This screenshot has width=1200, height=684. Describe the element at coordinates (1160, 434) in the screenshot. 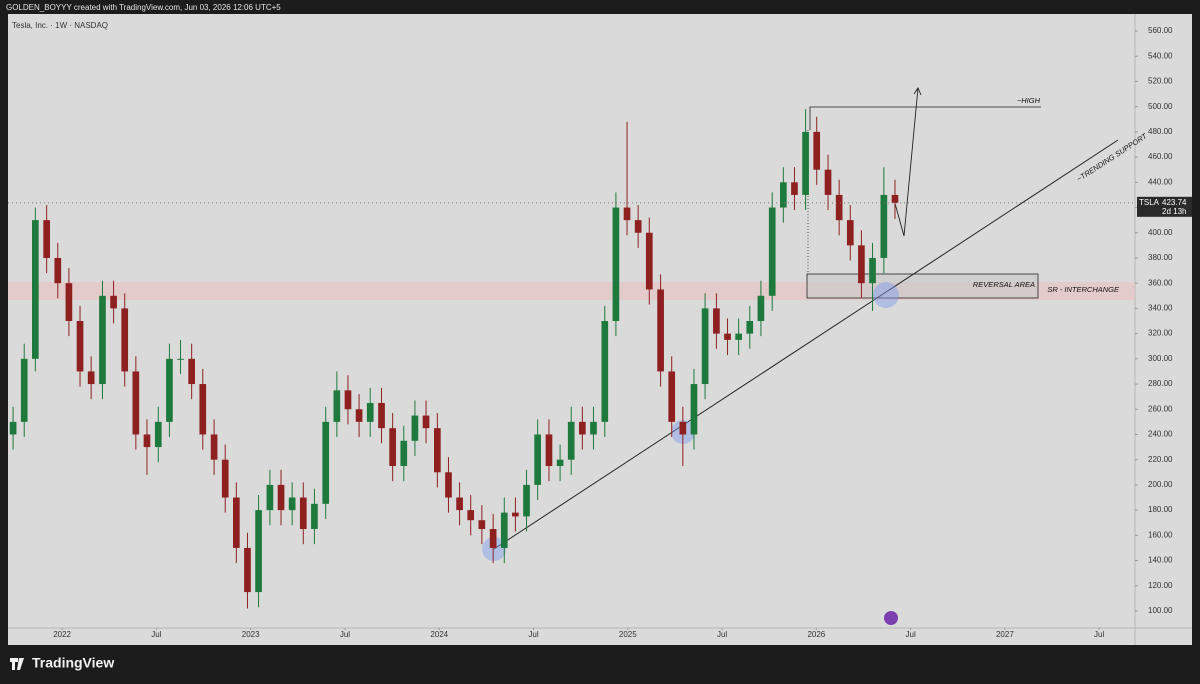

I see `y-tick-label: 240.00` at that location.